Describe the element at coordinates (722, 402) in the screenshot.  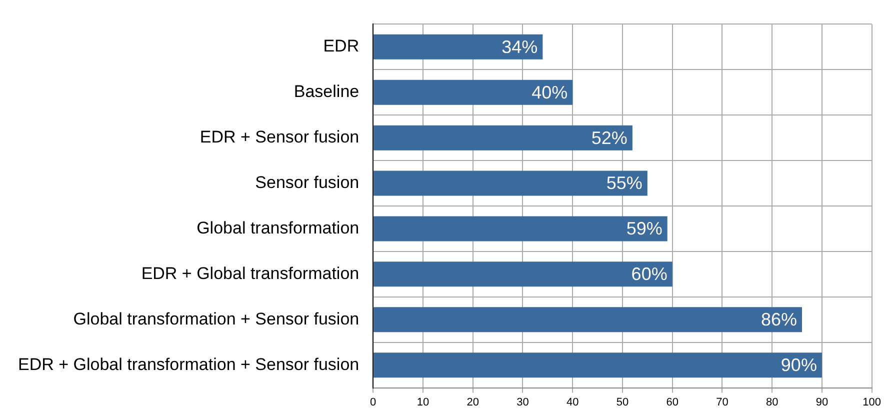
I see `x-tick-label: 70` at that location.